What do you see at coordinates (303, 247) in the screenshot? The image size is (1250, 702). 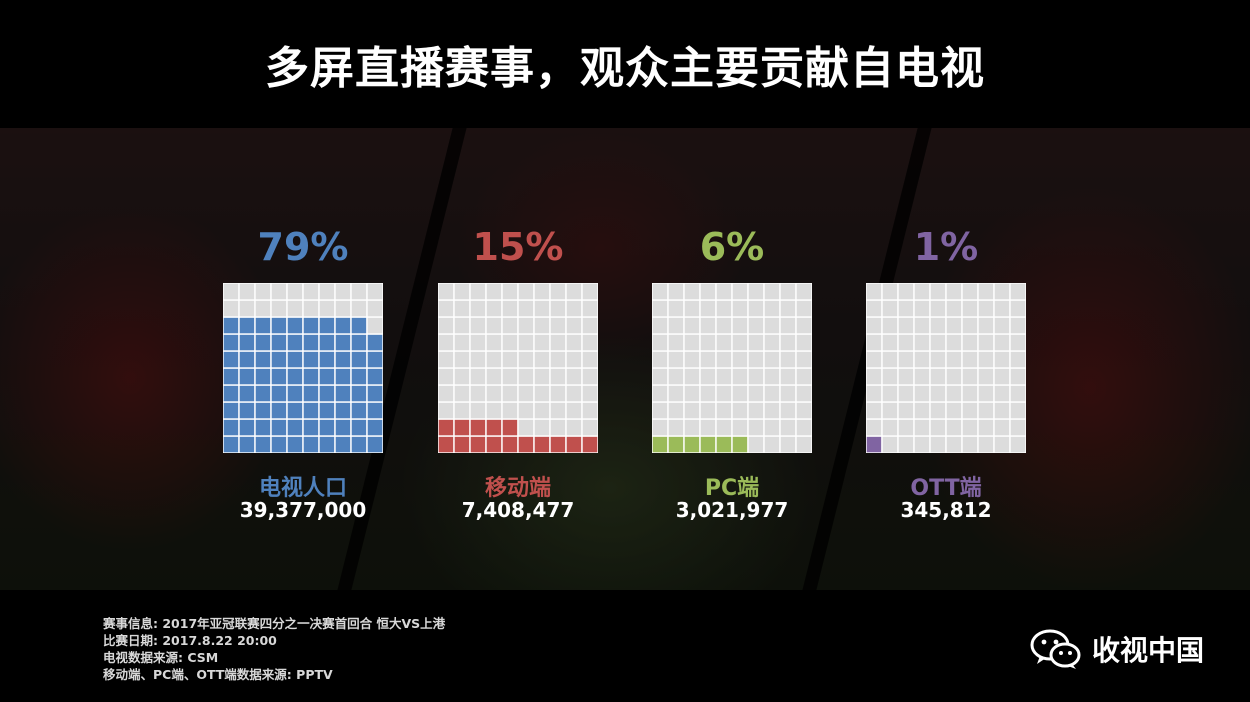 I see `percent-label-tv: 79%` at bounding box center [303, 247].